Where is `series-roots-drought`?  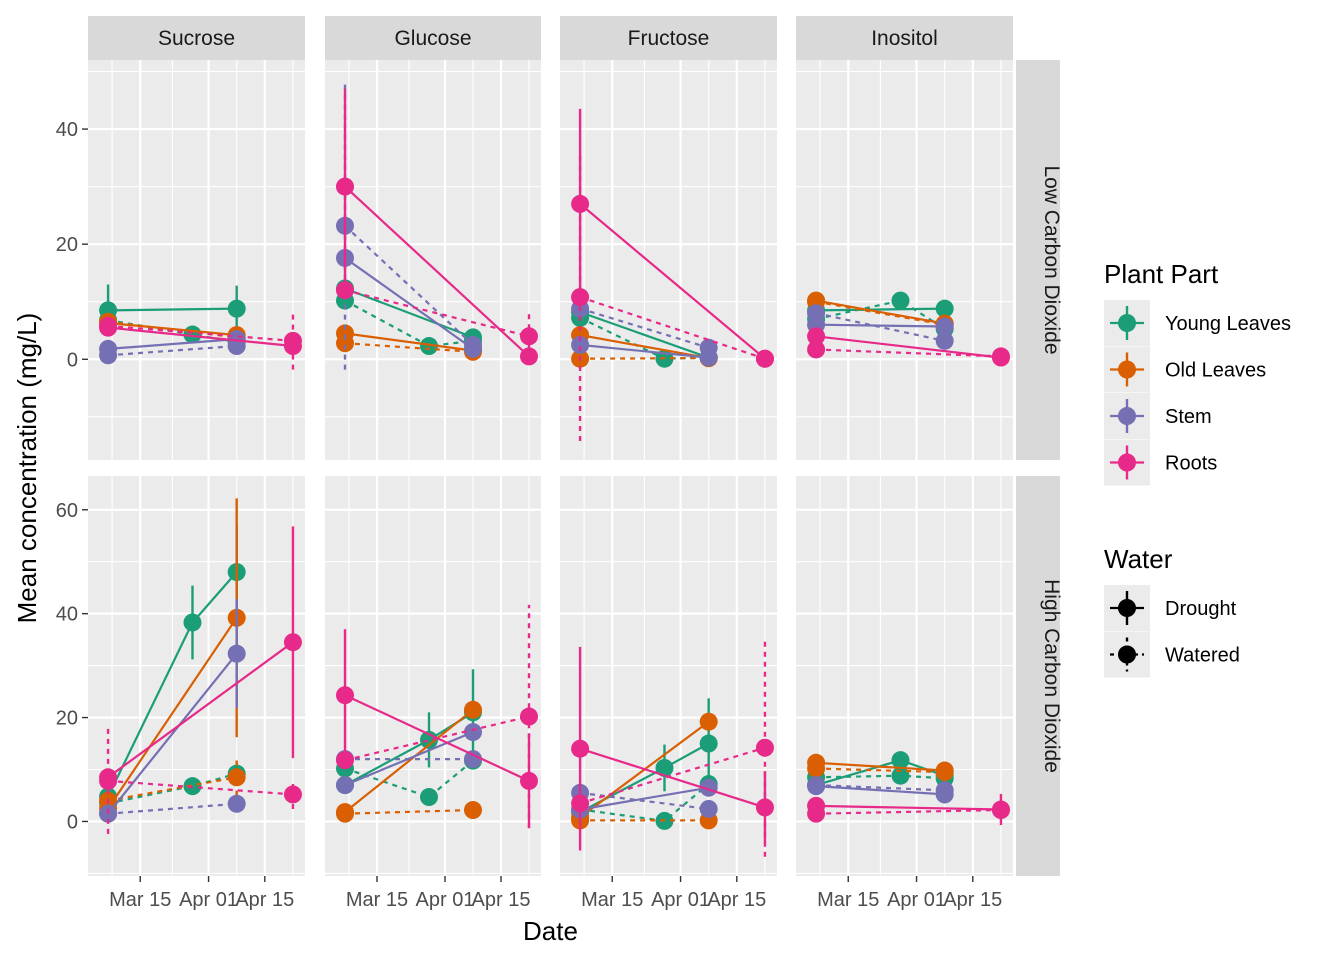
series-roots-drought is located at coordinates (437, 227).